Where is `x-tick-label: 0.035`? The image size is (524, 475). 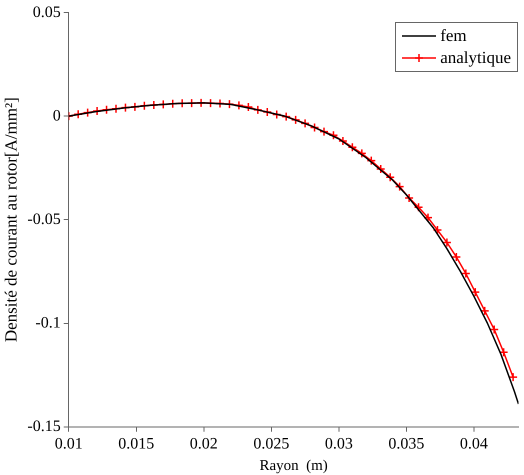 x-tick-label: 0.035 is located at coordinates (406, 444).